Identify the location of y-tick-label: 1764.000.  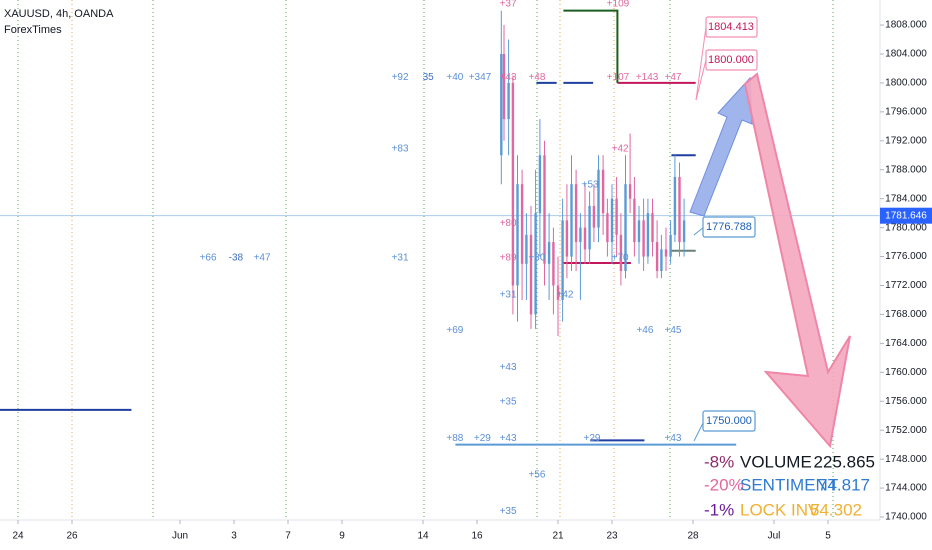
(906, 343).